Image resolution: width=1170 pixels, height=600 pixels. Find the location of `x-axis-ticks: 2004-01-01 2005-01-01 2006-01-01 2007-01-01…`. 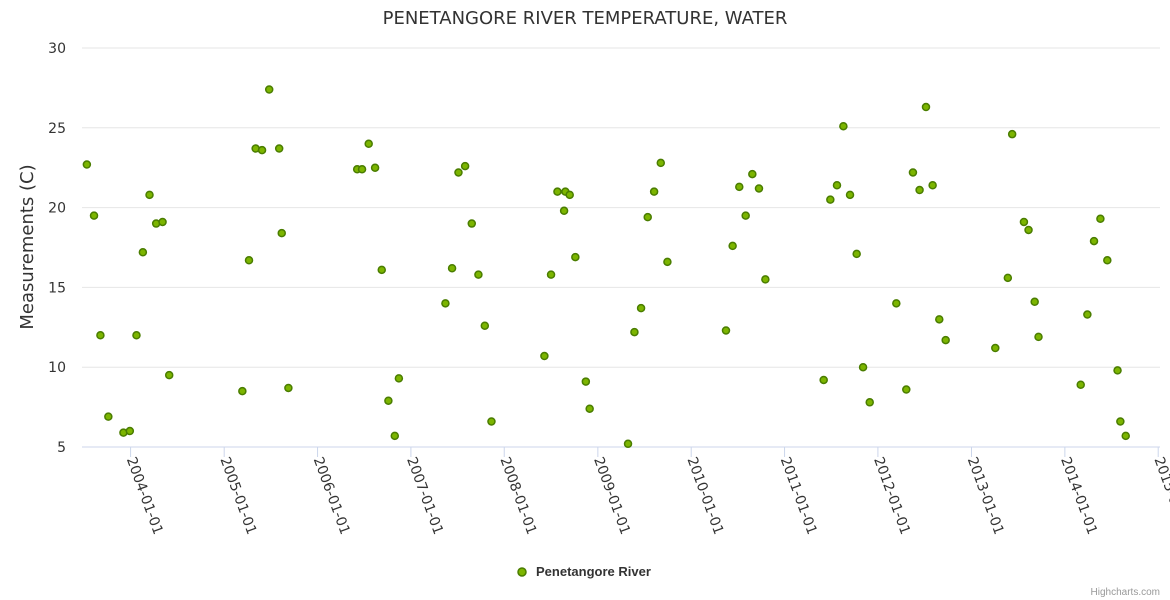

x-axis-ticks: 2004-01-01 2005-01-01 2006-01-01 2007-01-01… is located at coordinates (646, 492).